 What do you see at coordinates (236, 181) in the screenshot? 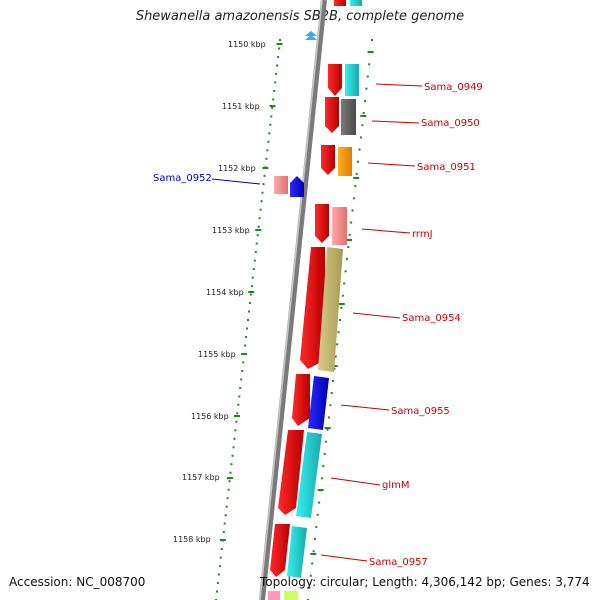
I see `leader-line-left` at bounding box center [236, 181].